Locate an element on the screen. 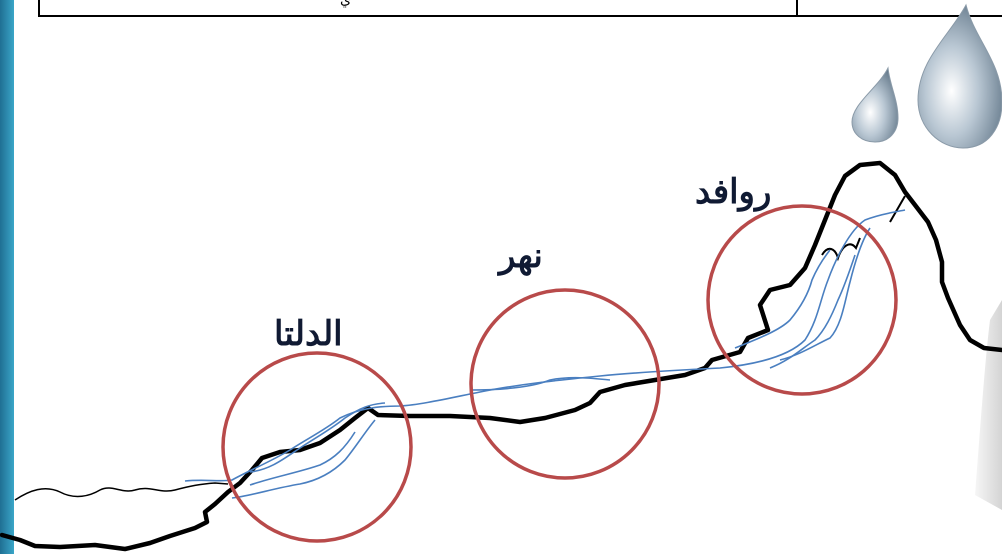 This screenshot has height=554, width=1002. header-table: ي is located at coordinates (520, 8).